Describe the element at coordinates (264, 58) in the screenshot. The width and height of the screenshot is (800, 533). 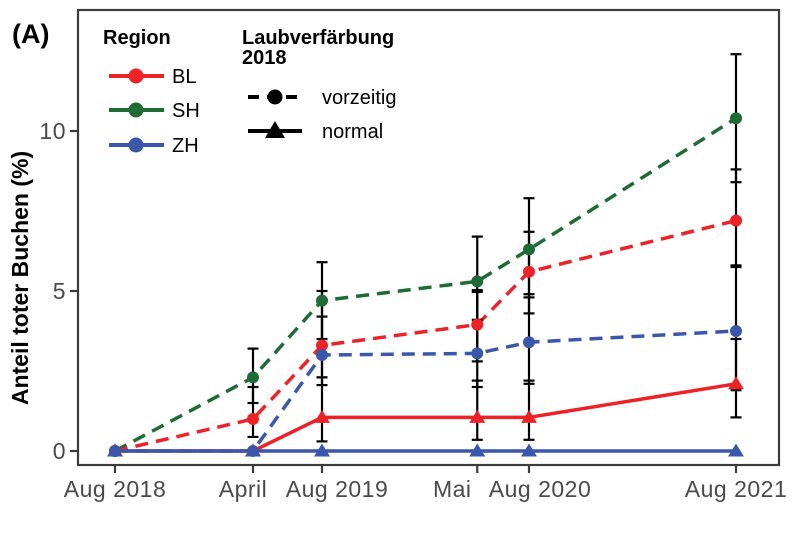
I see `legend-laub-title-line2: 2018` at that location.